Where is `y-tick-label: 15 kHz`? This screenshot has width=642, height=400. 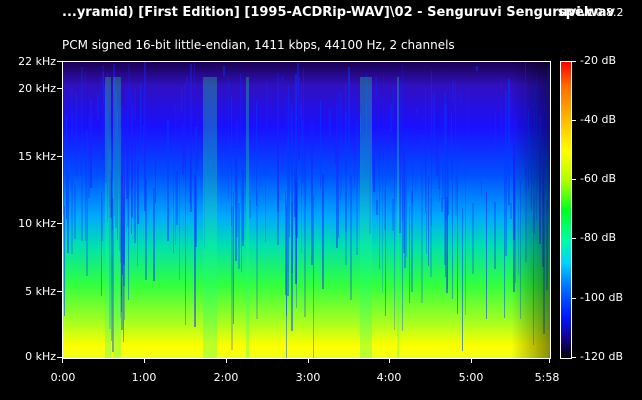 y-tick-label: 15 kHz is located at coordinates (37, 156).